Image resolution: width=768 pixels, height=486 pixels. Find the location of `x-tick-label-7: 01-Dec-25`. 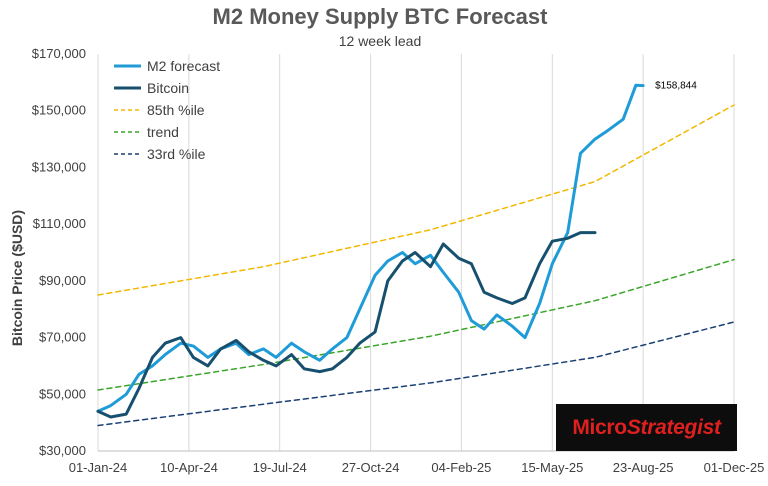

x-tick-label-7: 01-Dec-25 is located at coordinates (734, 467).